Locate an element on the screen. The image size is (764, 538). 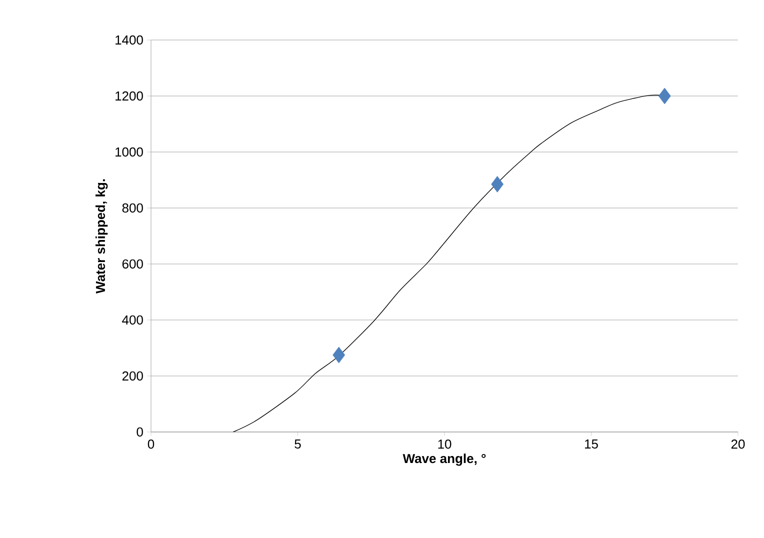
y-axis-title: Water shipped, kg. is located at coordinates (102, 236).